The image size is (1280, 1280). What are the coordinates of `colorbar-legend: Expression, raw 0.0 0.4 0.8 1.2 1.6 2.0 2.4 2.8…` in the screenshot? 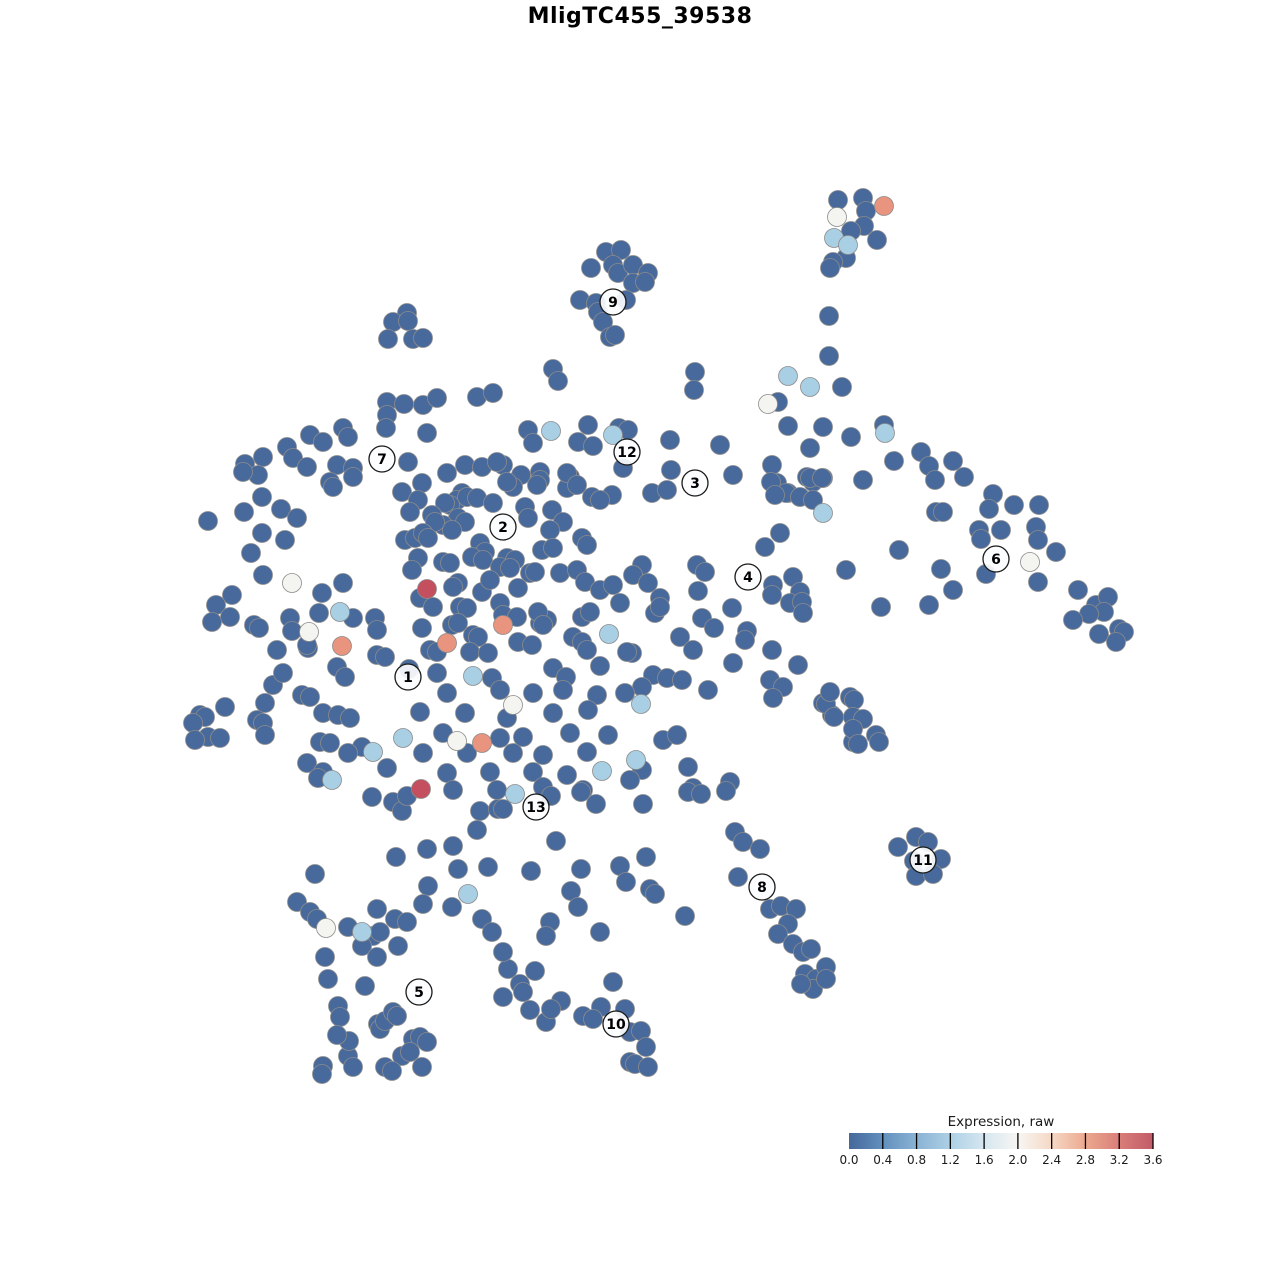 It's located at (1000, 1140).